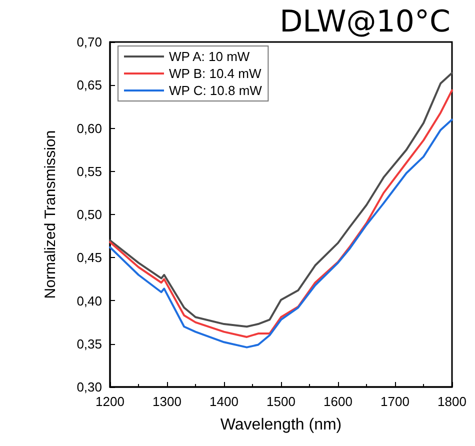 This screenshot has height=446, width=475. What do you see at coordinates (224, 401) in the screenshot?
I see `x-tick-label: 1400` at bounding box center [224, 401].